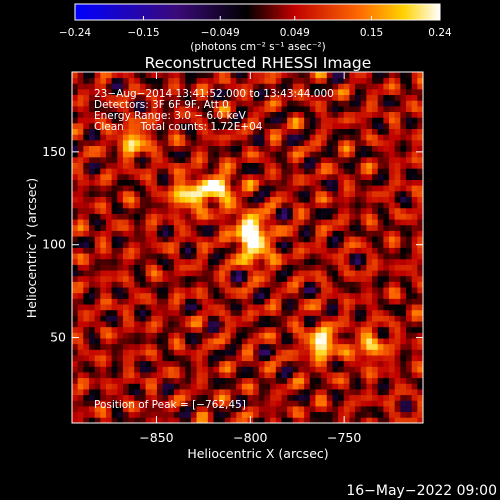 The height and width of the screenshot is (500, 500). I want to click on y-tick-label: 150, so click(54, 151).